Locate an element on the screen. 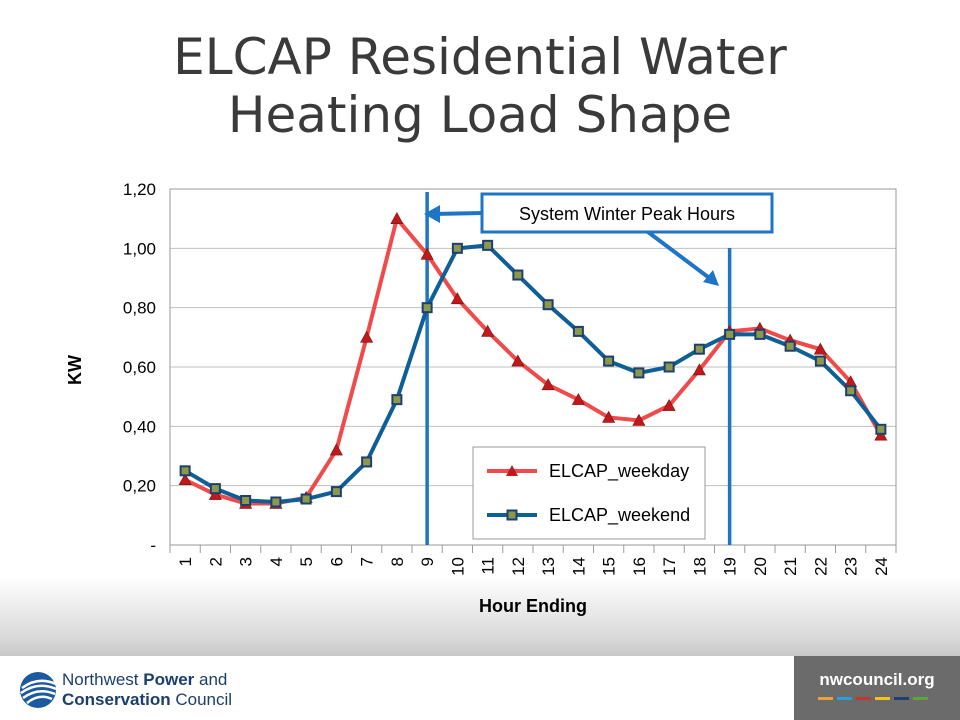  legend-label: ELCAP_weekend is located at coordinates (619, 515).